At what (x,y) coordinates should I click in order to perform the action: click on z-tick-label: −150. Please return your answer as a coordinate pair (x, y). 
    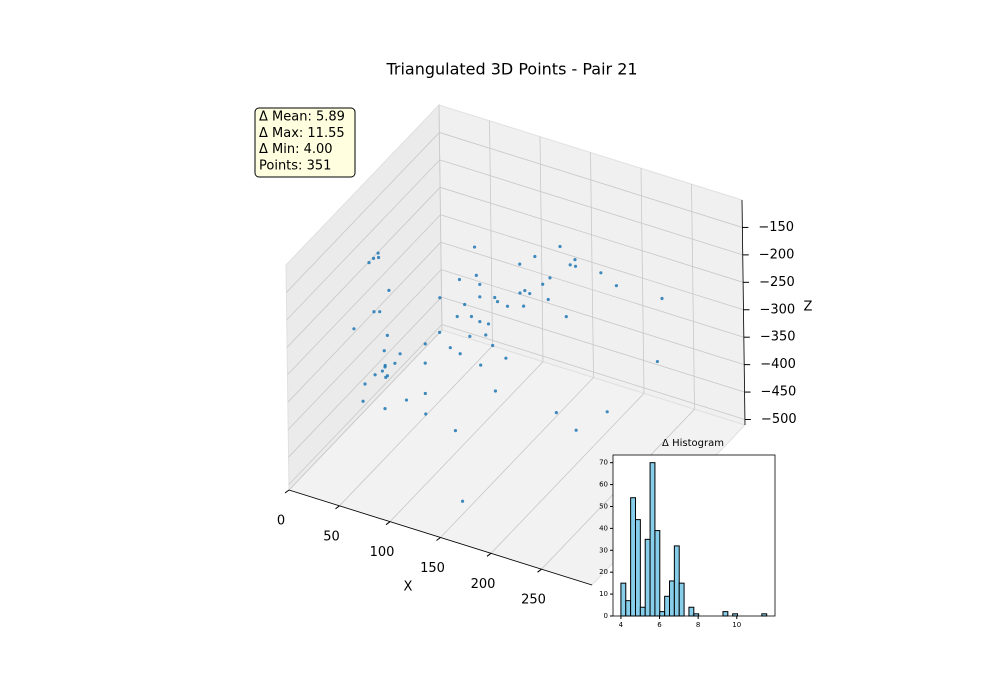
    Looking at the image, I should click on (776, 227).